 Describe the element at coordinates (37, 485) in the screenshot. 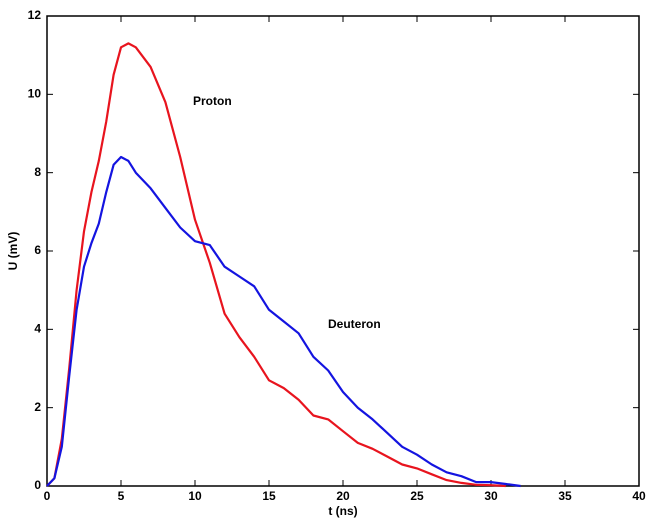

I see `y-tick-label: 0` at that location.